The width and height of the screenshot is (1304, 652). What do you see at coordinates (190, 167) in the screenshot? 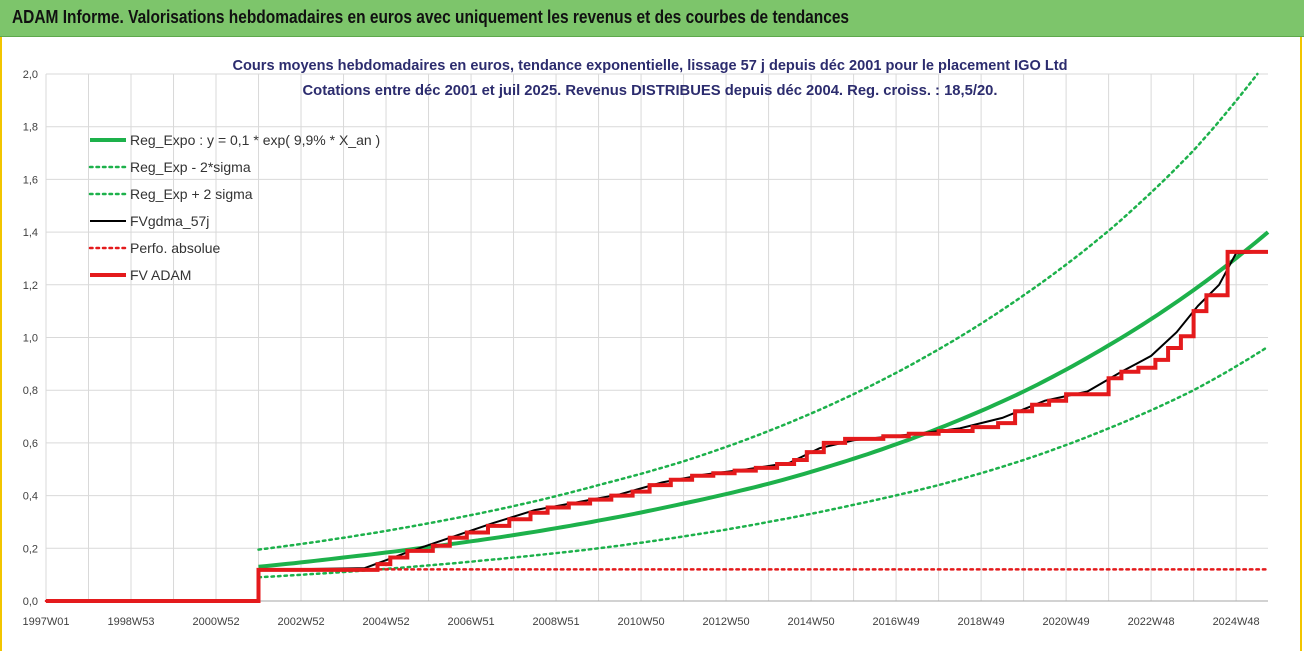
I see `legend-label-1: Reg_Exp - 2*sigma` at bounding box center [190, 167].